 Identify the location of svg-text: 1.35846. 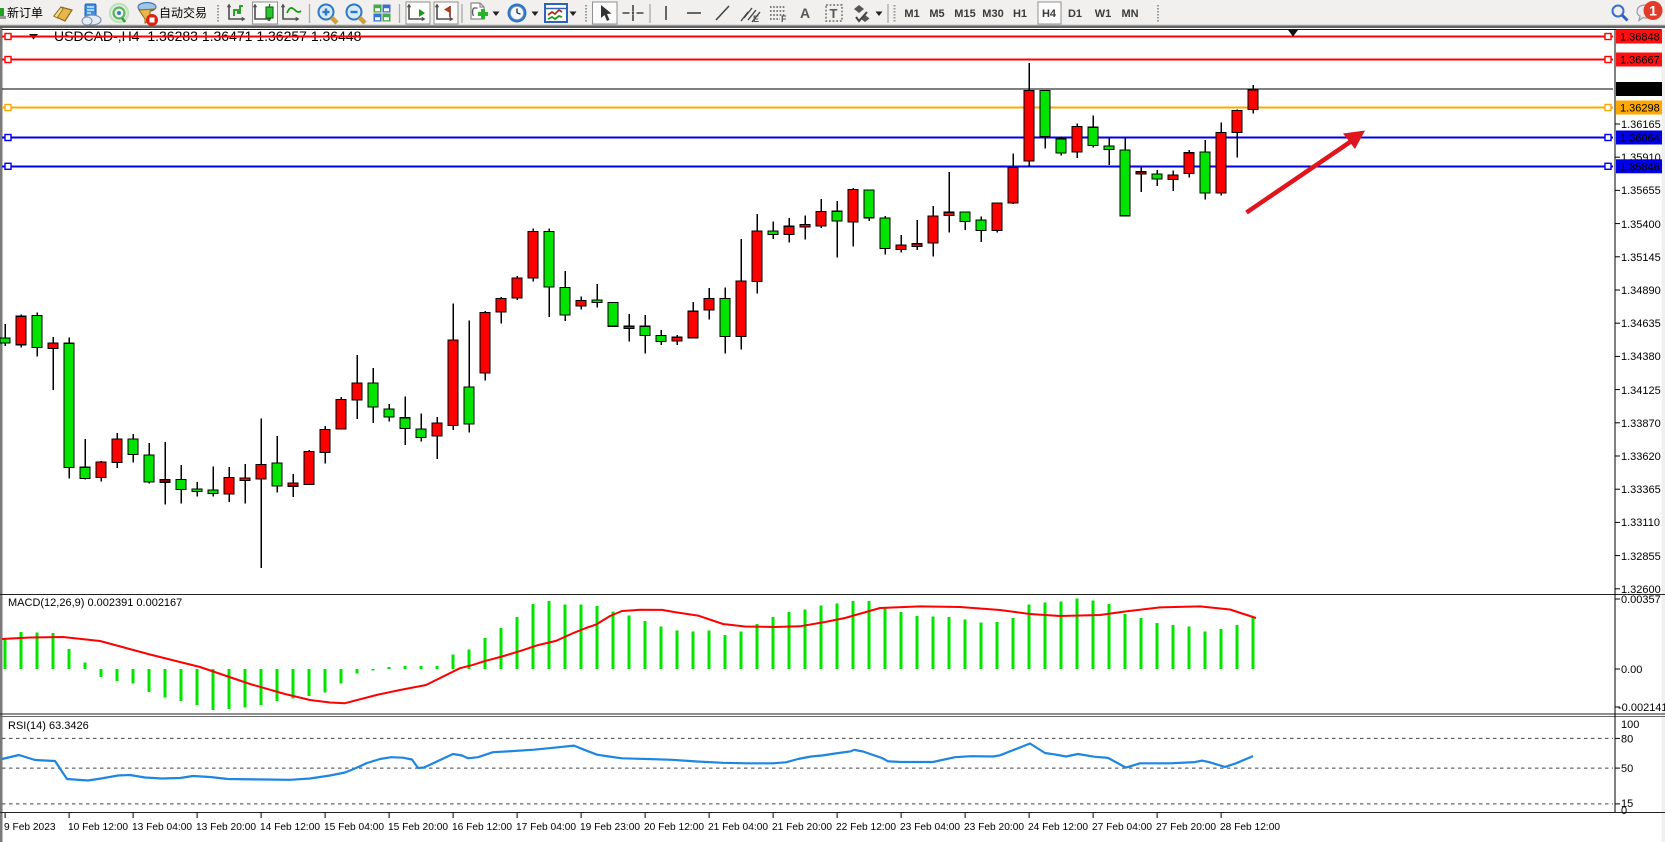
(1640, 167).